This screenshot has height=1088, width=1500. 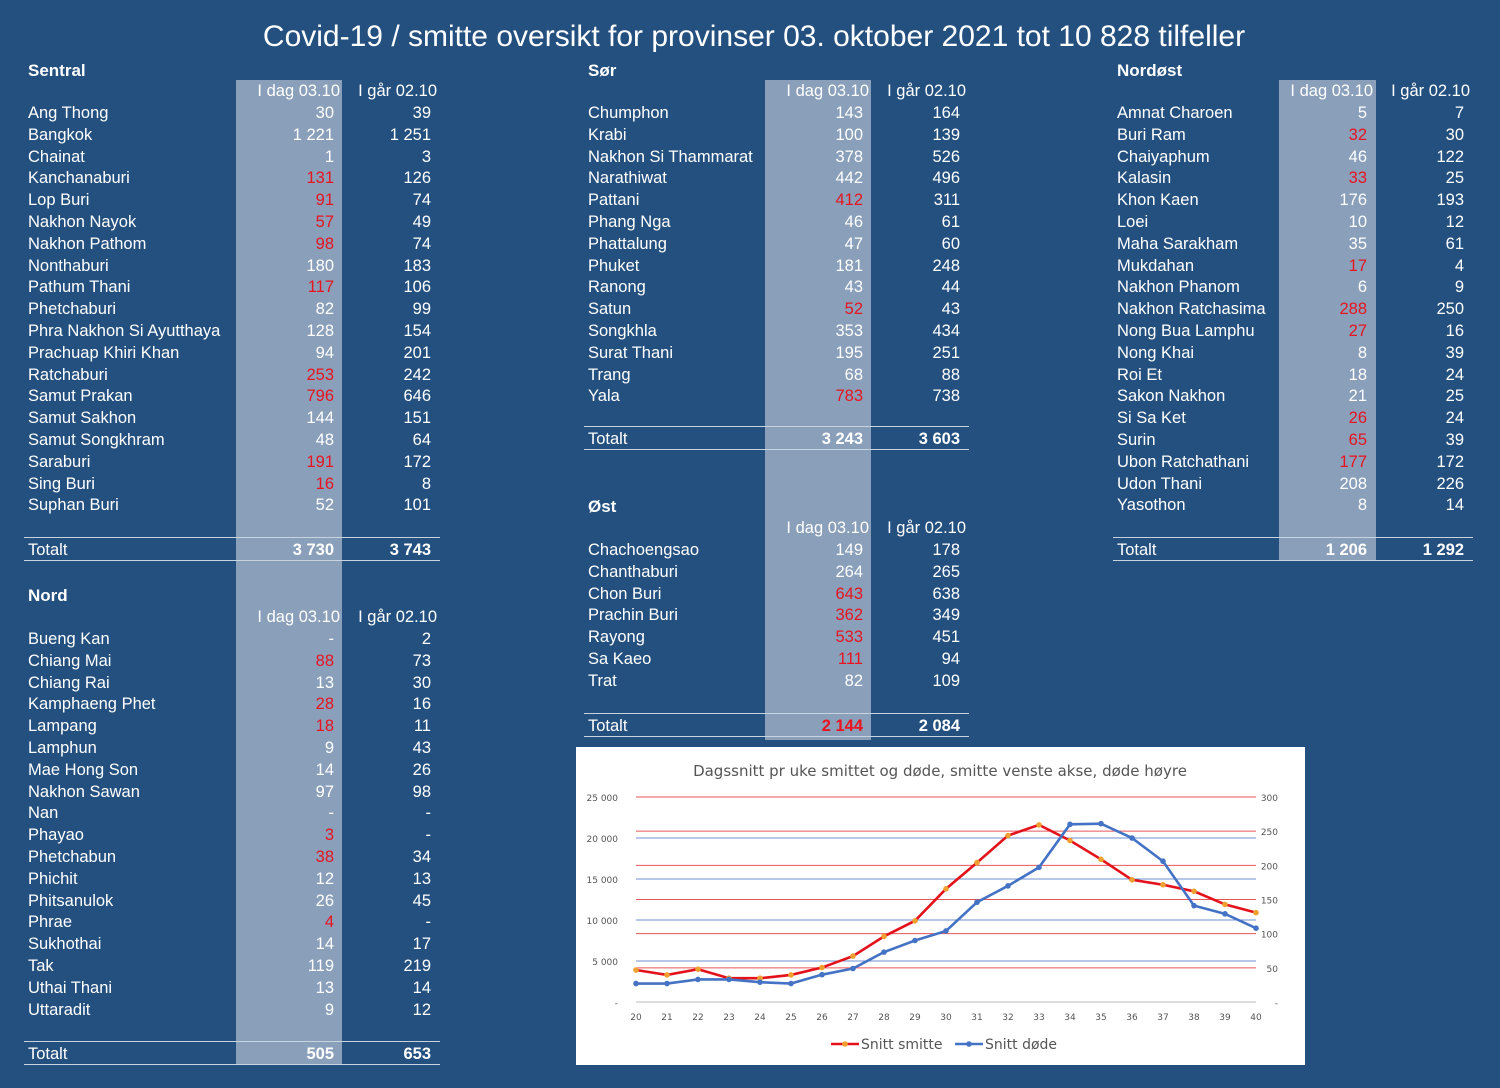 I want to click on cases-yesterday: -, so click(x=428, y=835).